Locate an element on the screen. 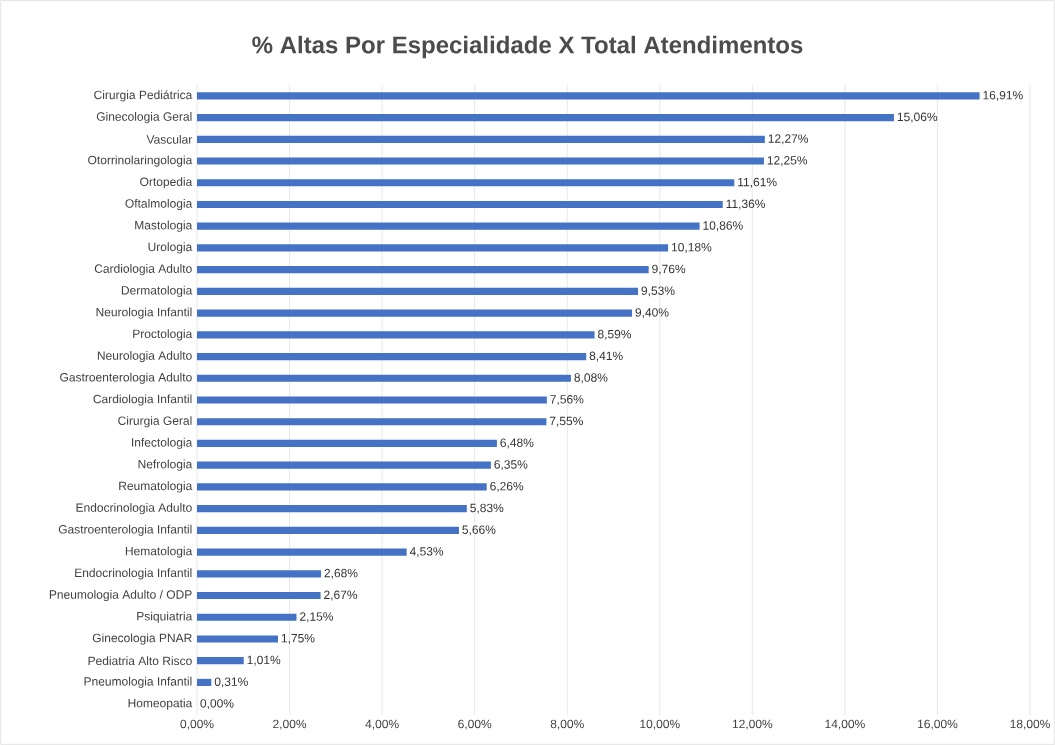  data-label: 2,68% is located at coordinates (341, 573).